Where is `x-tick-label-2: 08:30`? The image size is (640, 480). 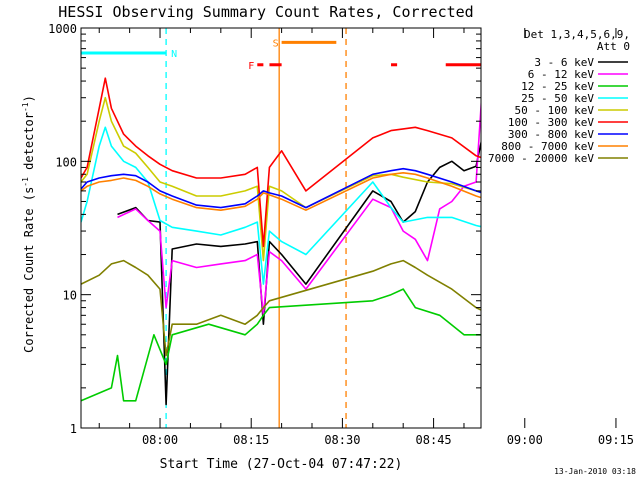
x-tick-label-2: 08:30 is located at coordinates (342, 440).